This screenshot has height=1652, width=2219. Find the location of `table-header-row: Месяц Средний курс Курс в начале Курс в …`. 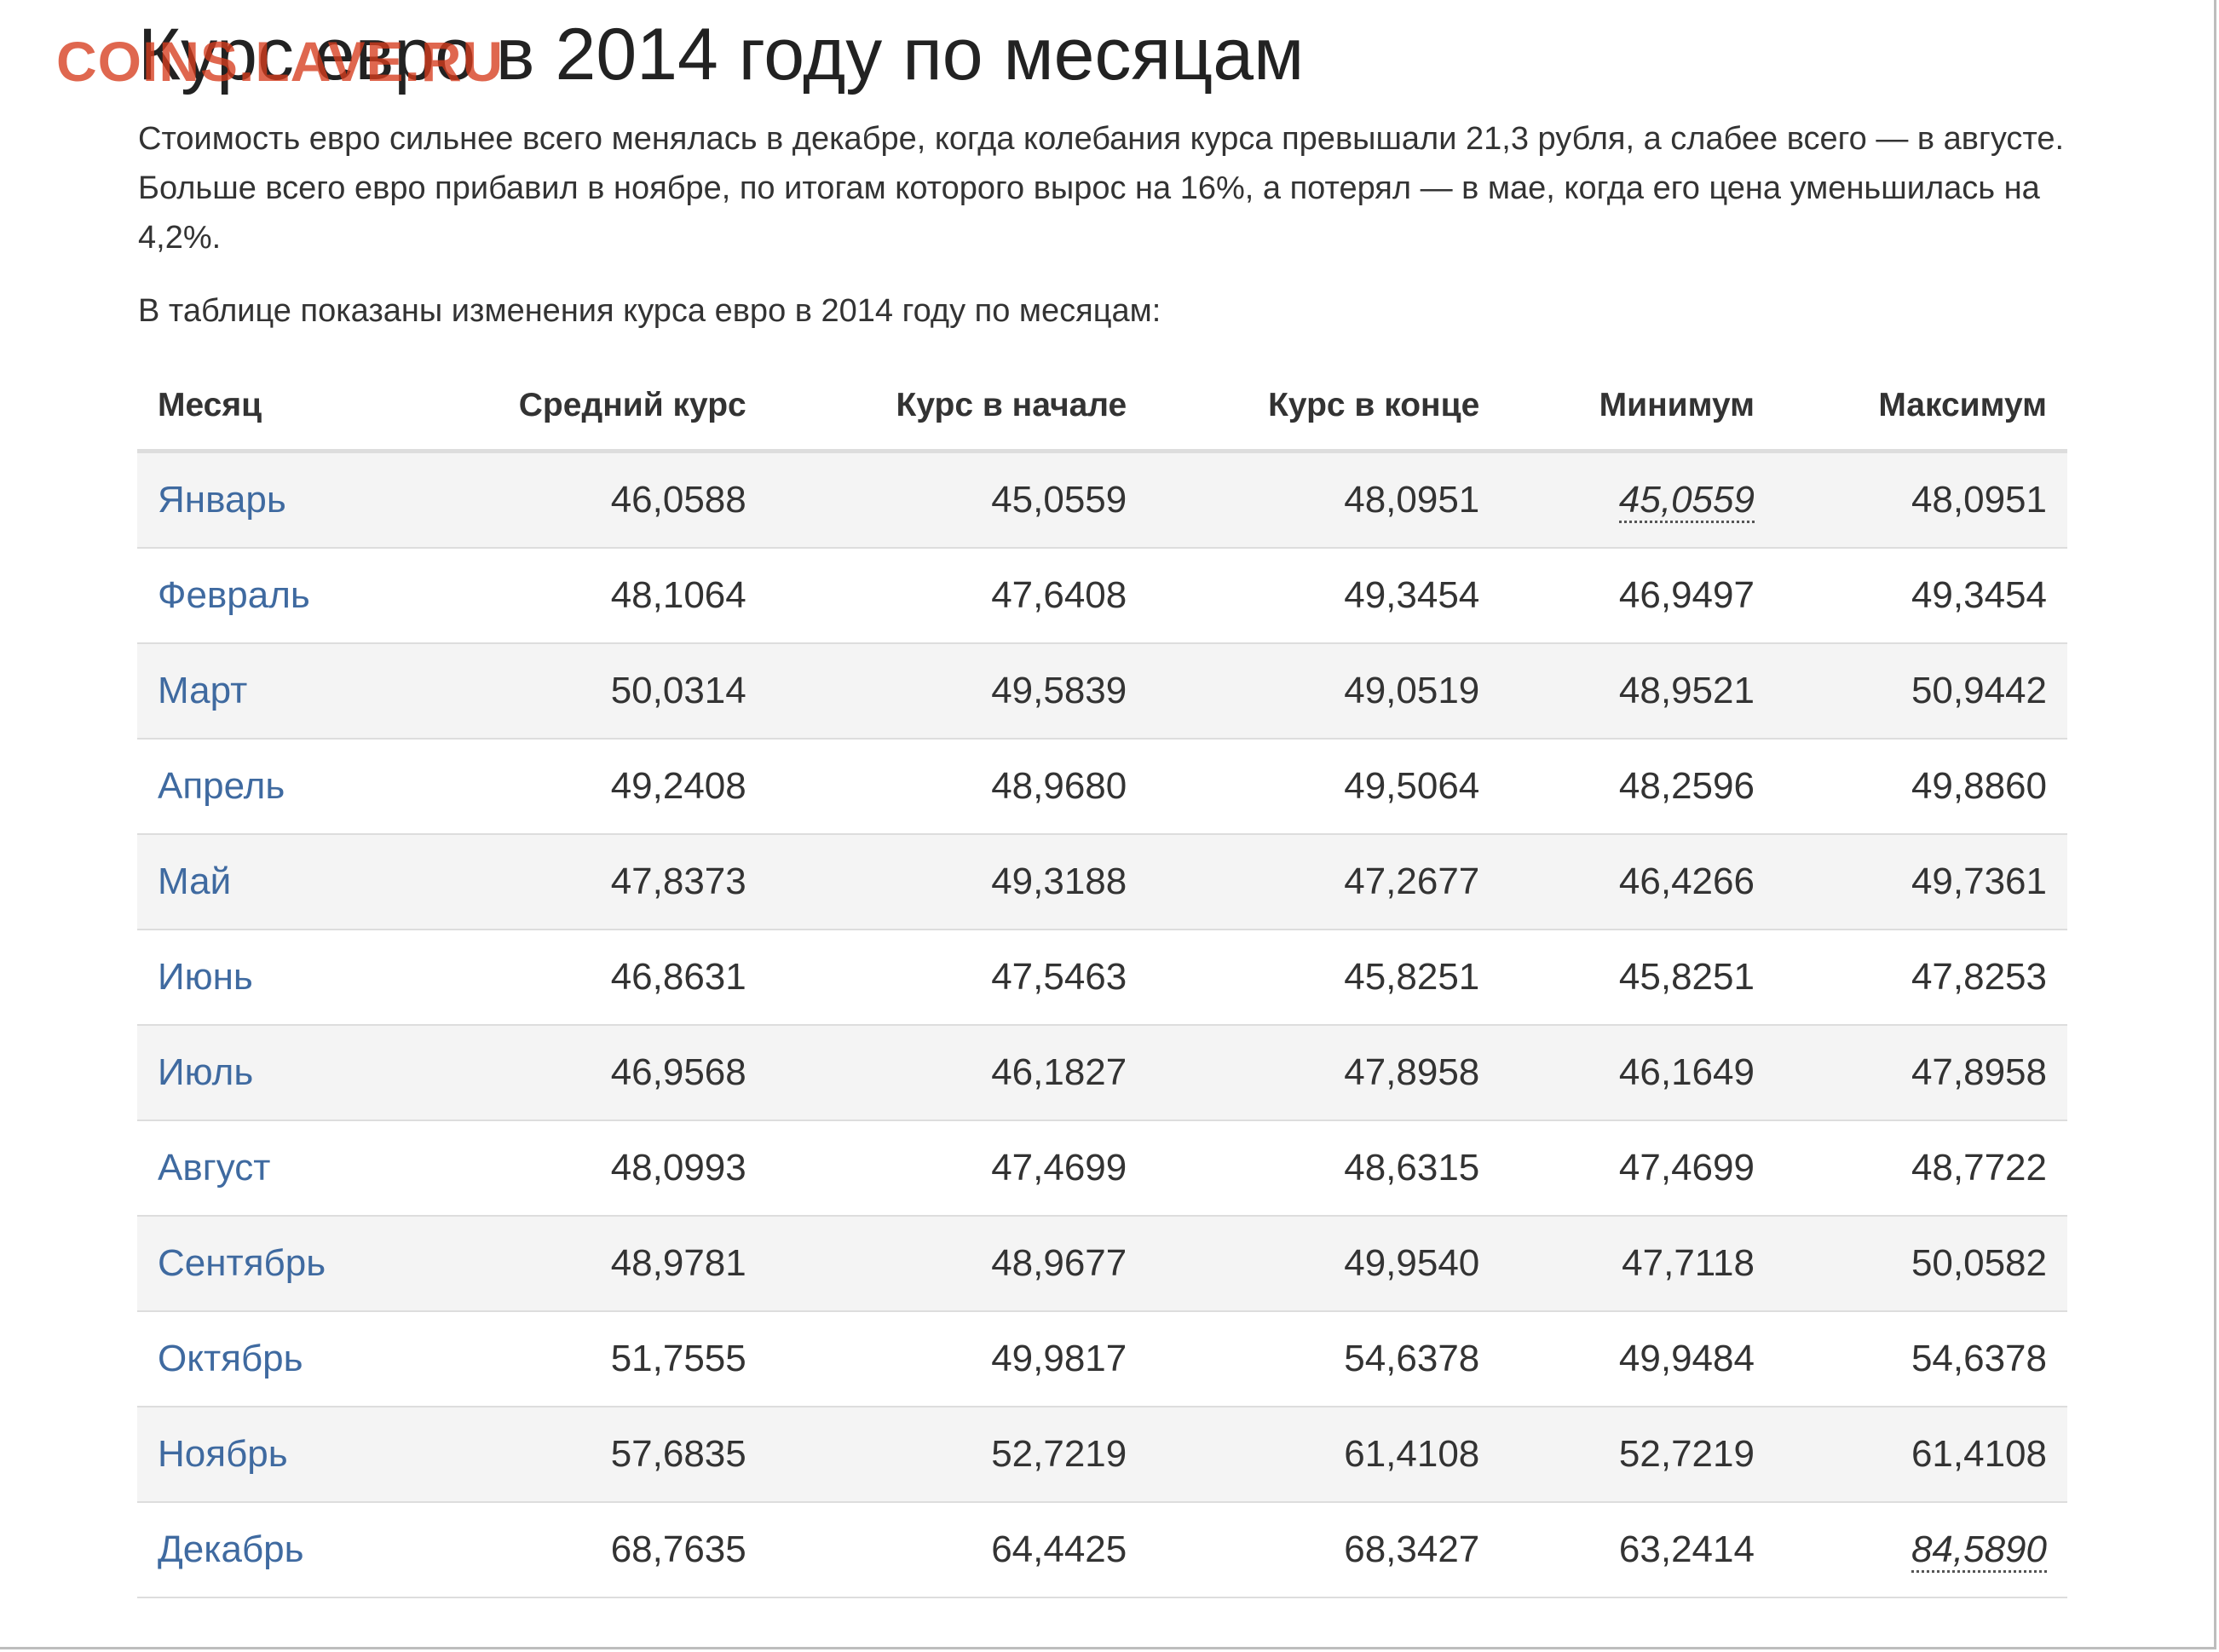

table-header-row: Месяц Средний курс Курс в начале Курс в … is located at coordinates (1102, 407).